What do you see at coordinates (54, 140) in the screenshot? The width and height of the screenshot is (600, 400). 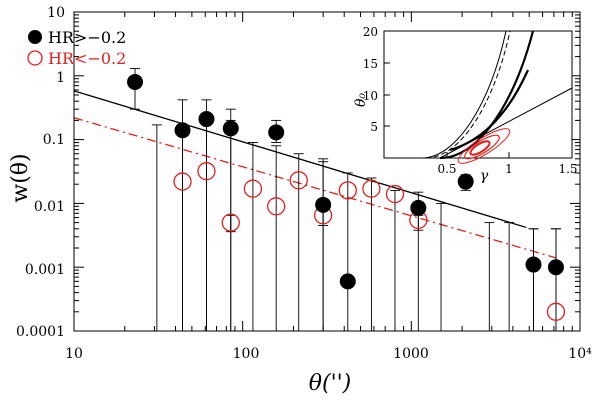 I see `y-tick-label-3: 0.1` at bounding box center [54, 140].